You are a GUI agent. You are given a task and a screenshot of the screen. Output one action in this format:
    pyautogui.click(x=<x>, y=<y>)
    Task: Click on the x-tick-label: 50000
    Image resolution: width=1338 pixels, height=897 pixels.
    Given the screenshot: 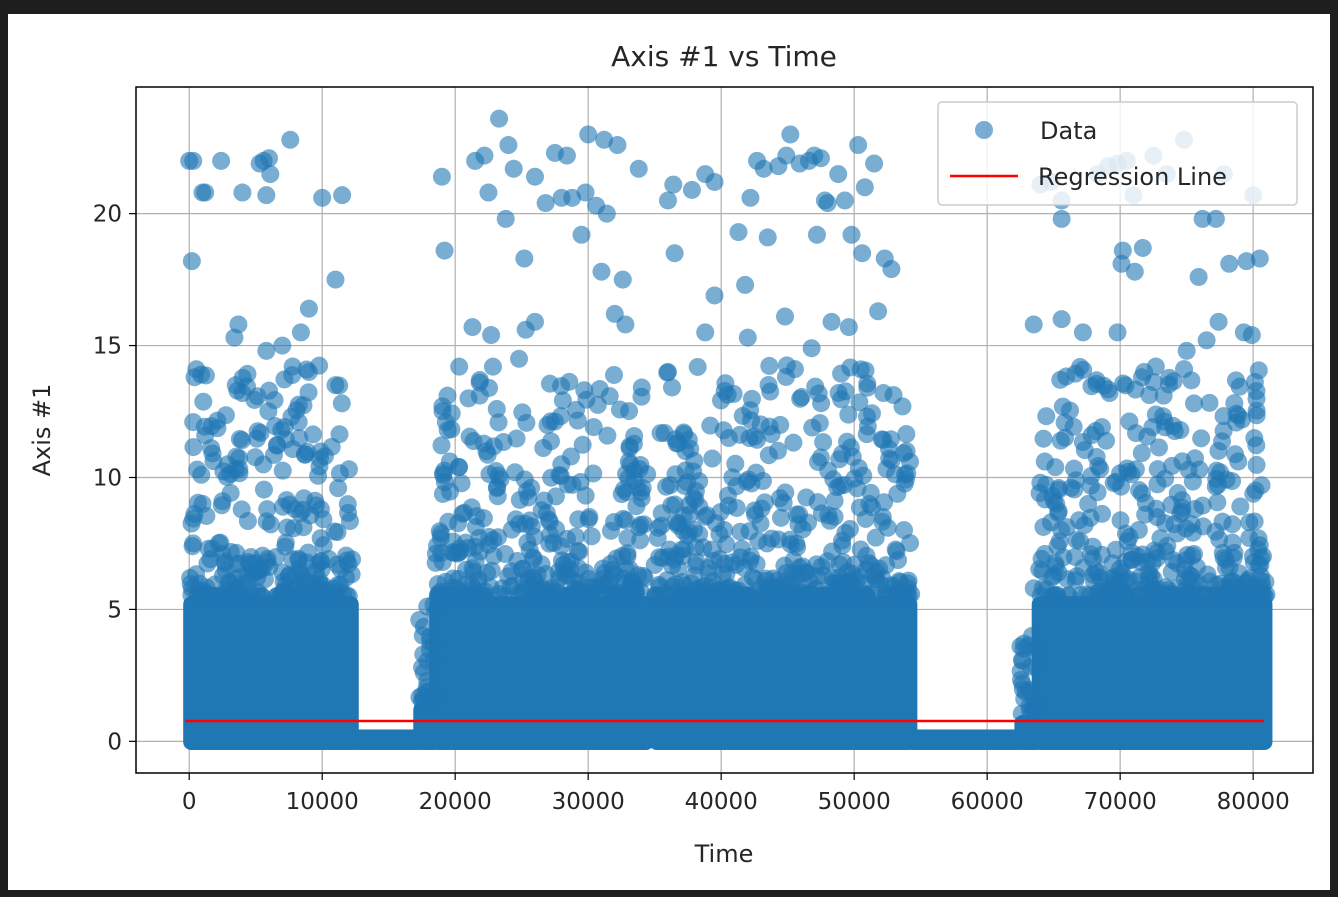 What is the action you would take?
    pyautogui.click(x=854, y=802)
    